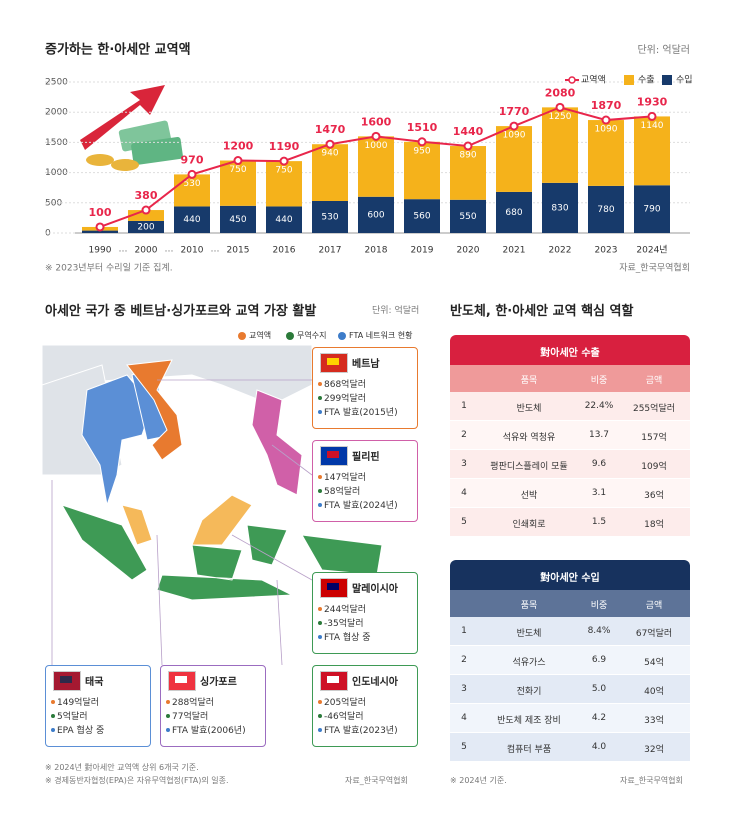 The height and width of the screenshot is (821, 736). Describe the element at coordinates (467, 217) in the screenshot. I see `bar-label: 550` at that location.